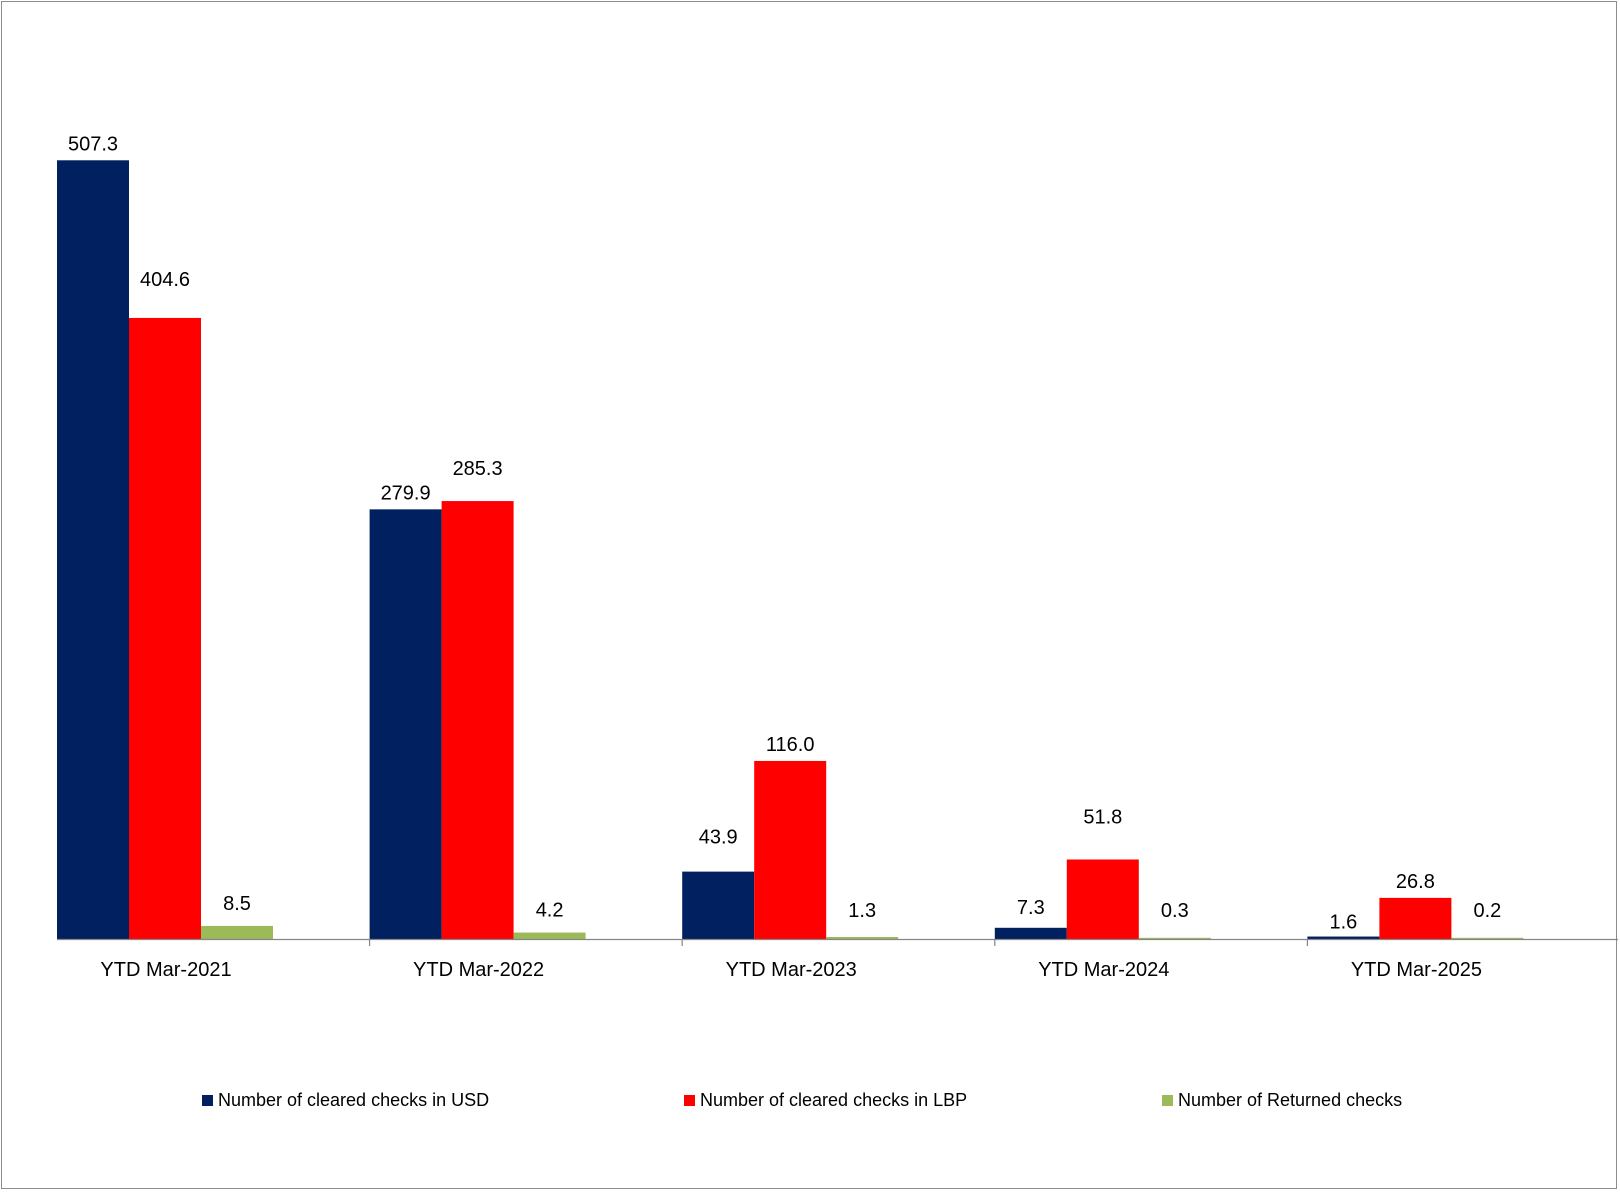 The height and width of the screenshot is (1192, 1620). I want to click on data-label-number-of-cleared-checks-in-lbp-ytd-mar-2022: 285.3, so click(478, 469).